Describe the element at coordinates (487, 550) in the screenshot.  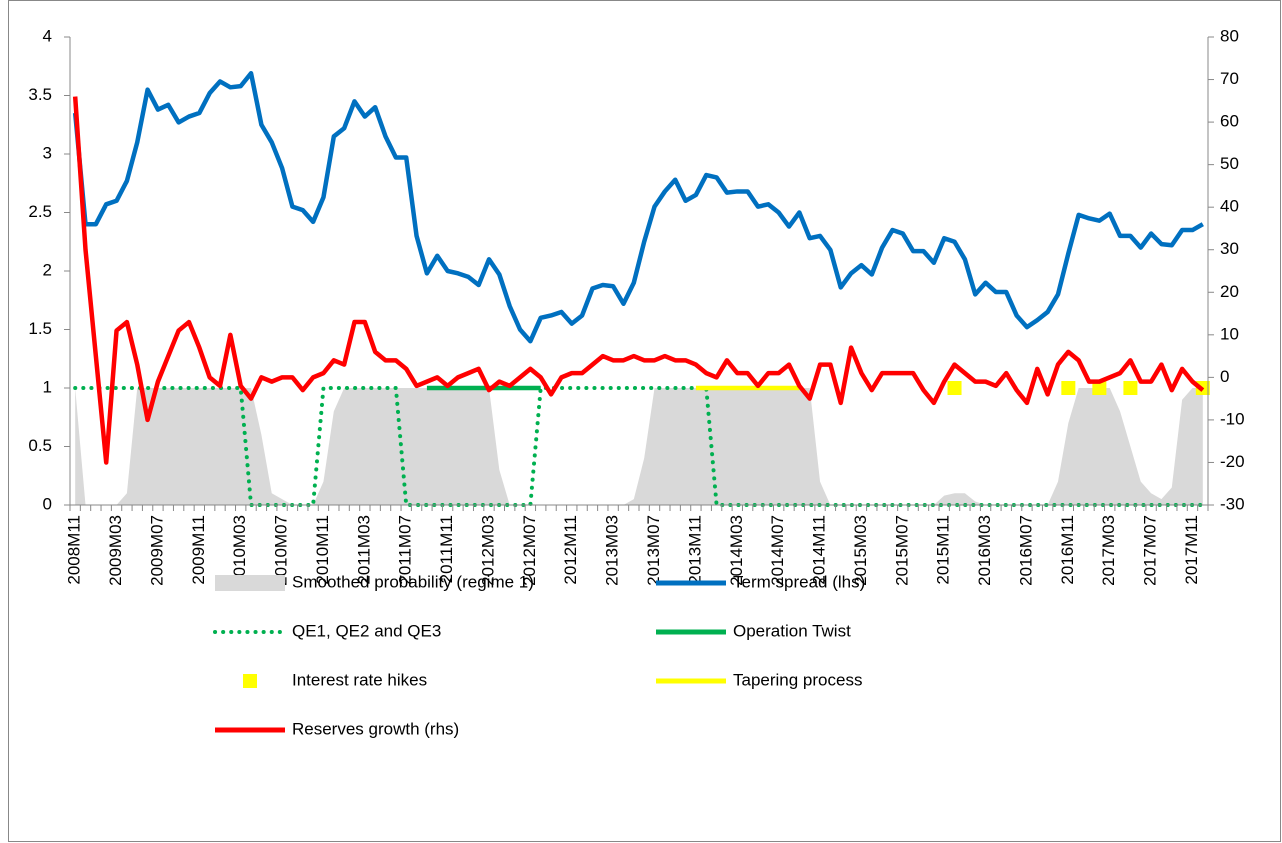
I see `x-tick-label: 2012M03` at that location.